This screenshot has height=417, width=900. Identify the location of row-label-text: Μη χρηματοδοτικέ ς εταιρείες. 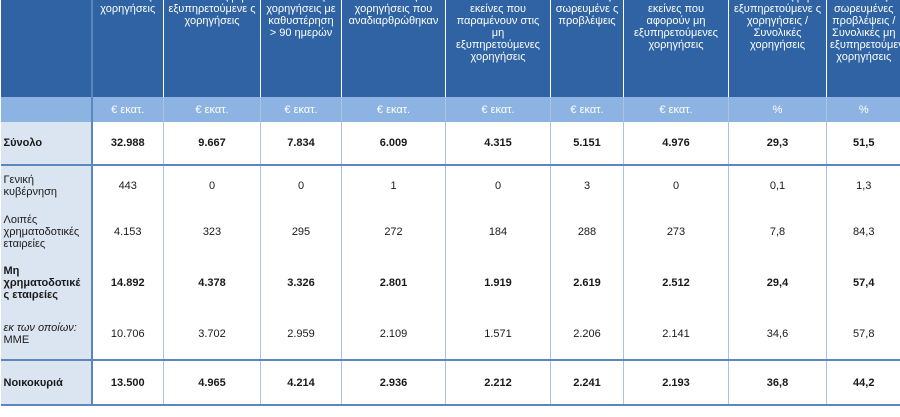
(42, 283).